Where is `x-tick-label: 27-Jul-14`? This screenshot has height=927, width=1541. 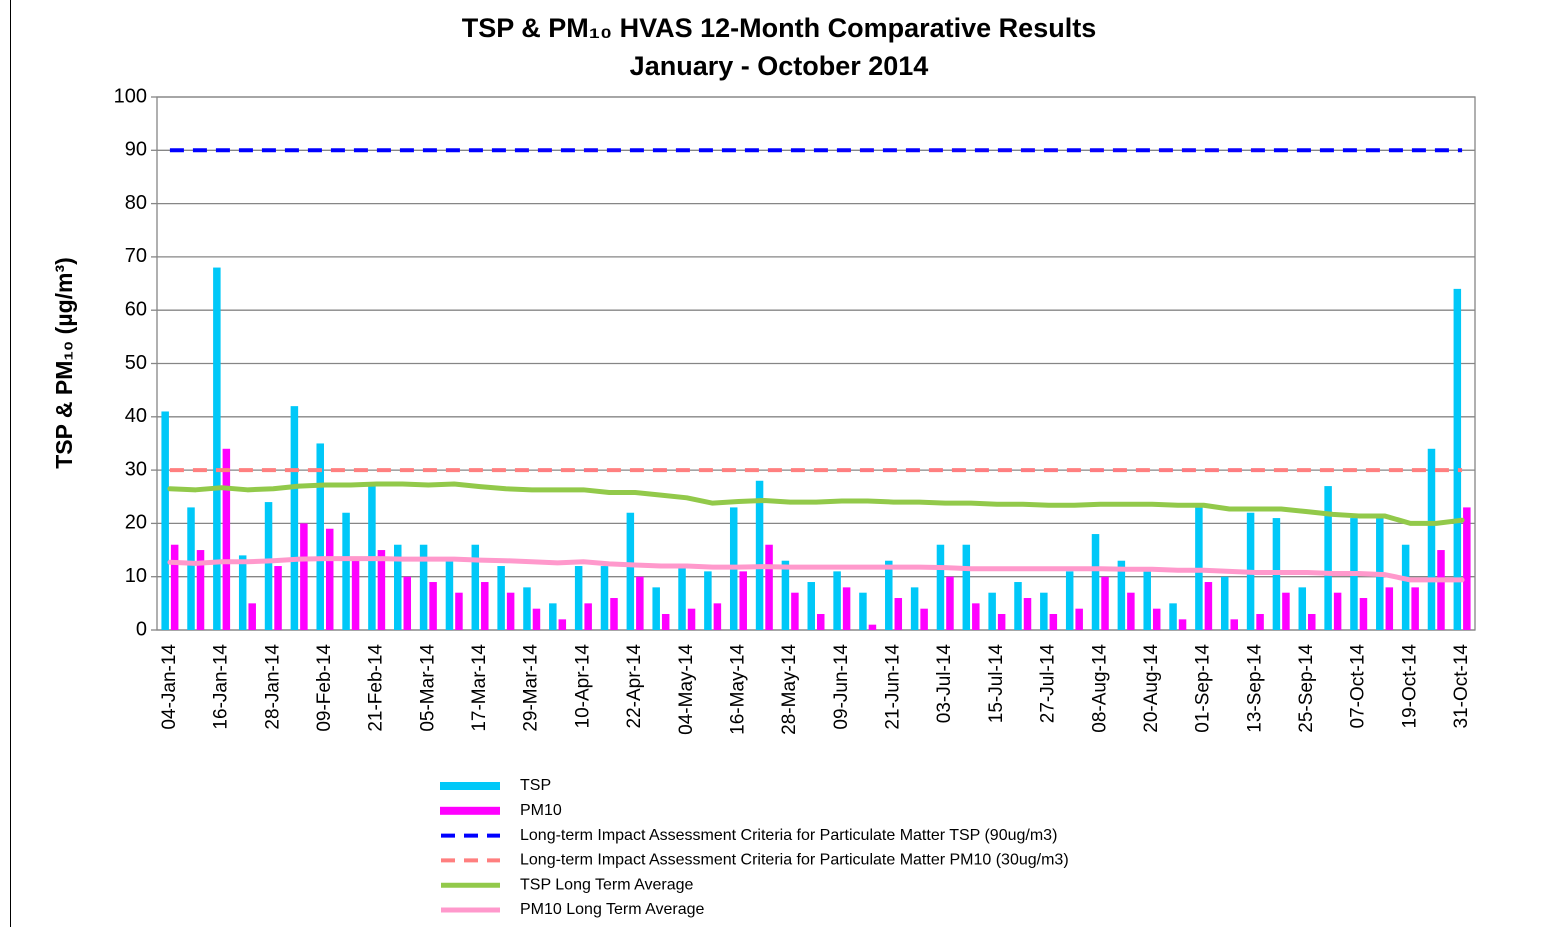
x-tick-label: 27-Jul-14 is located at coordinates (1048, 684).